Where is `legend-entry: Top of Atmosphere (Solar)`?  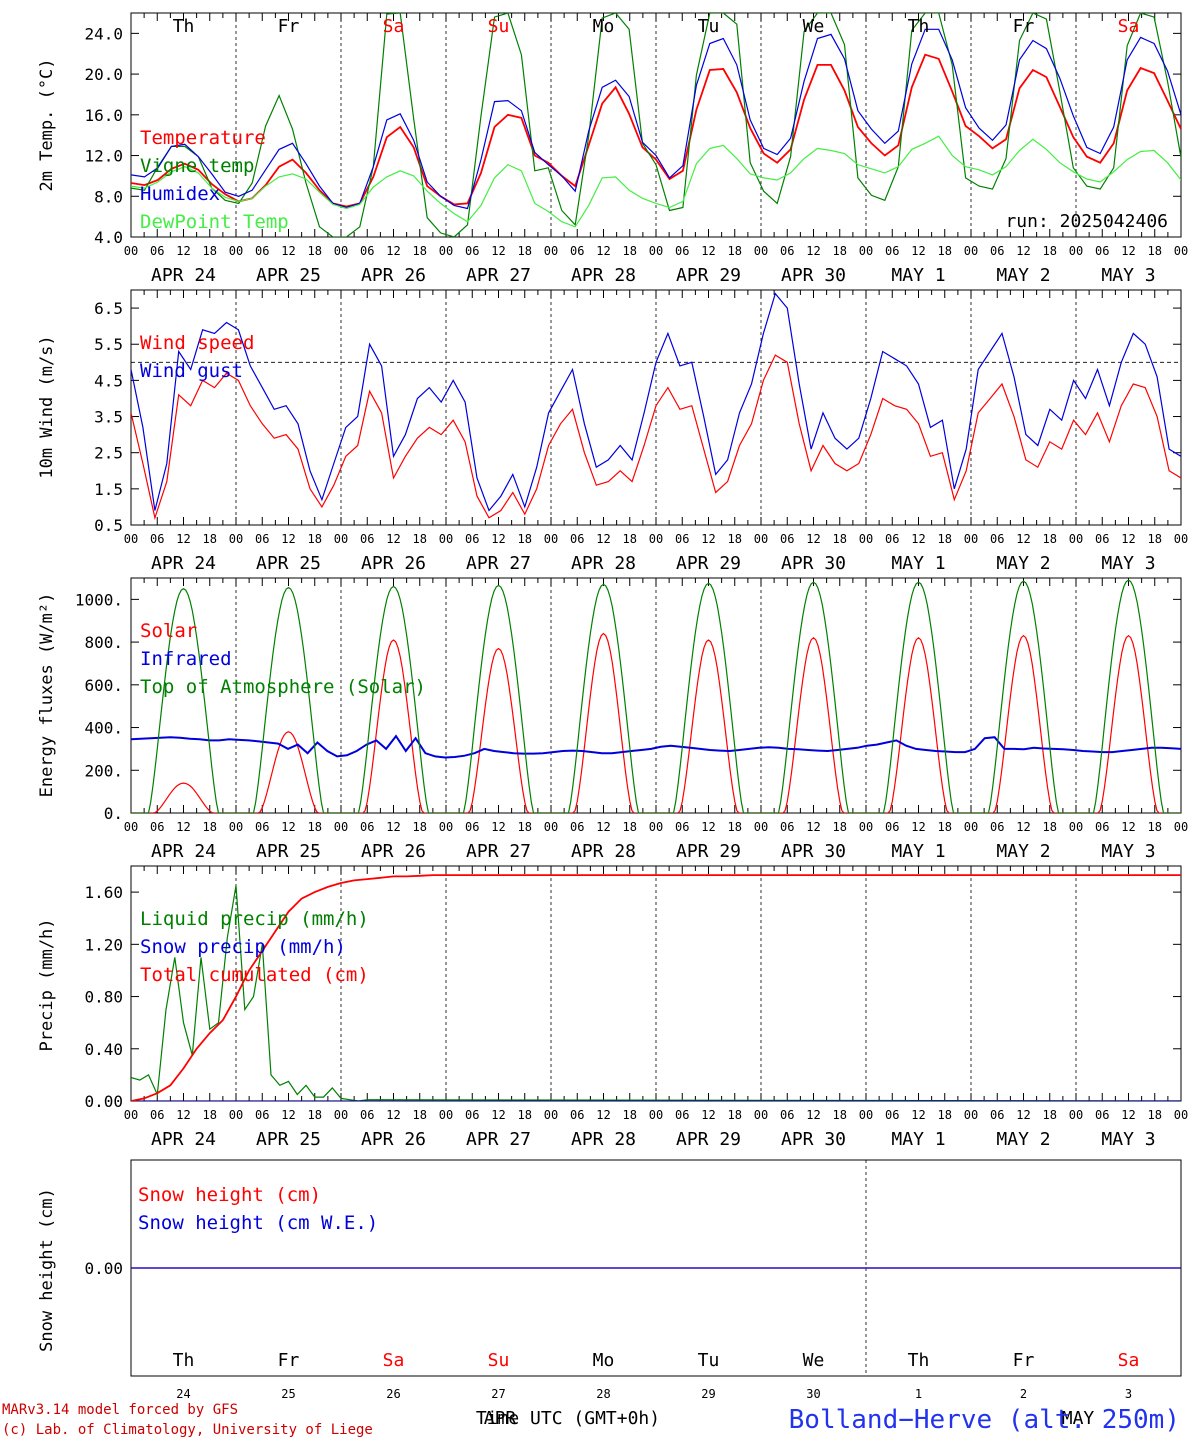
legend-entry: Top of Atmosphere (Solar) is located at coordinates (283, 687).